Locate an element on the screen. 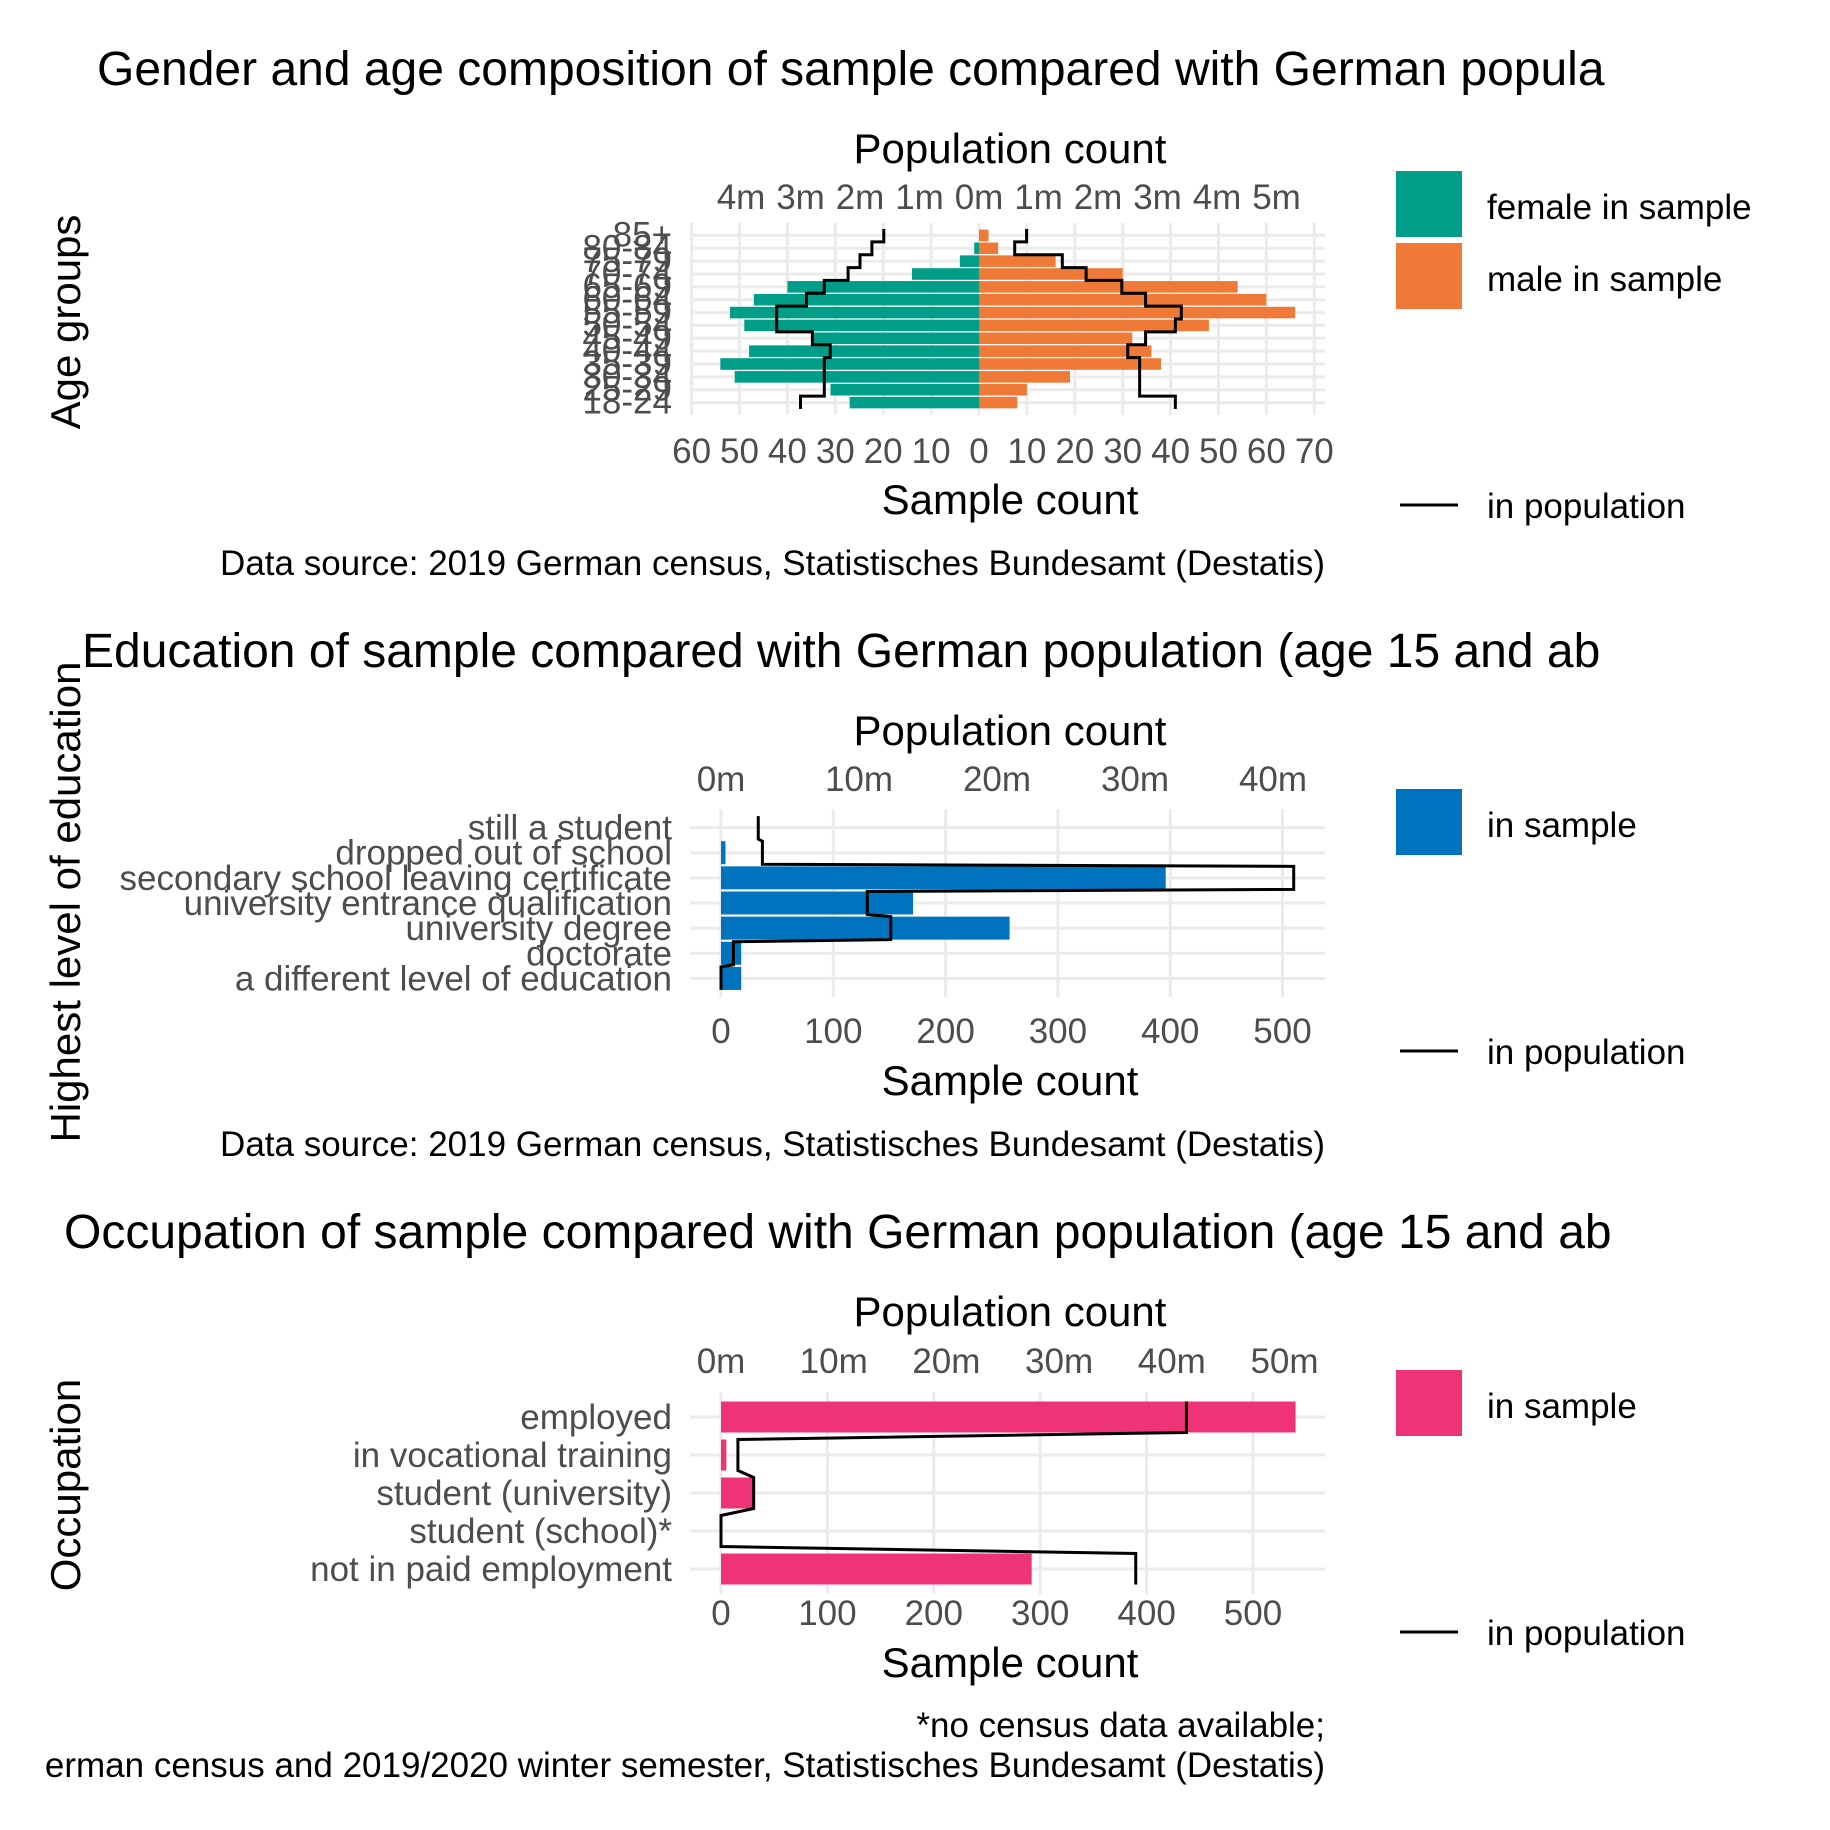 The width and height of the screenshot is (1830, 1830). bar-student-university is located at coordinates (737, 1493).